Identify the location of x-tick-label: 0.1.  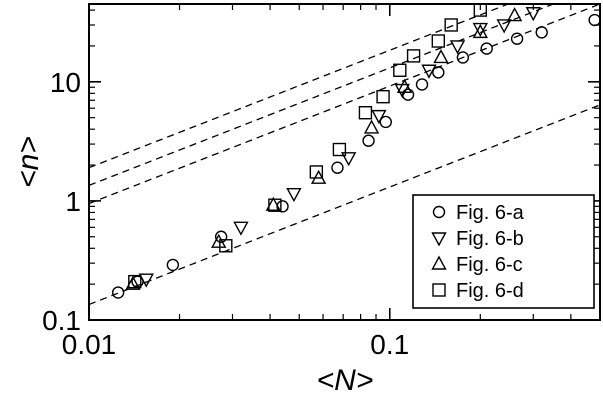
(389, 344).